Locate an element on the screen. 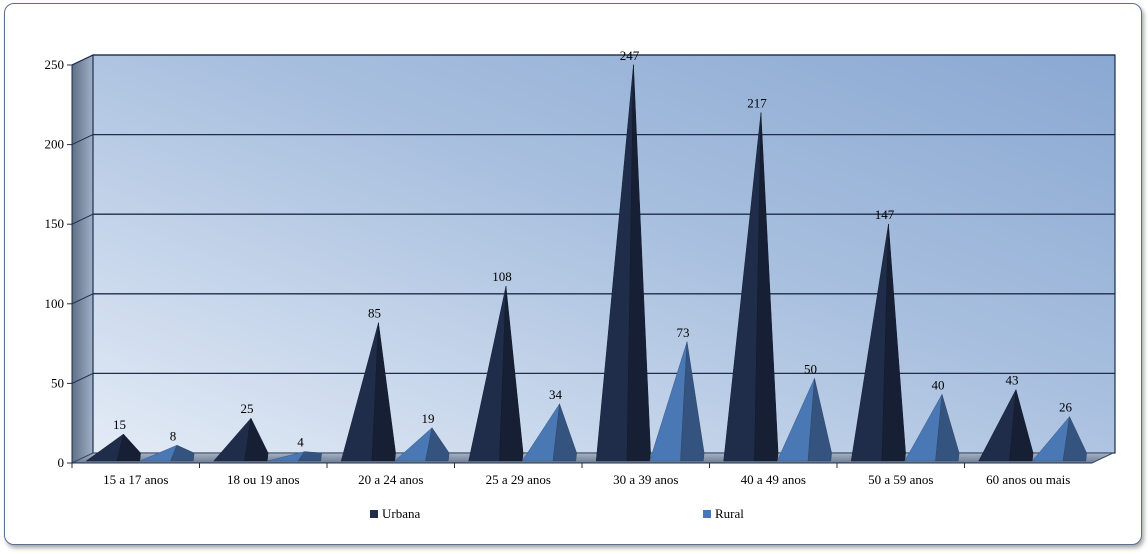 This screenshot has width=1148, height=554. y-tick-label: 250 is located at coordinates (55, 64).